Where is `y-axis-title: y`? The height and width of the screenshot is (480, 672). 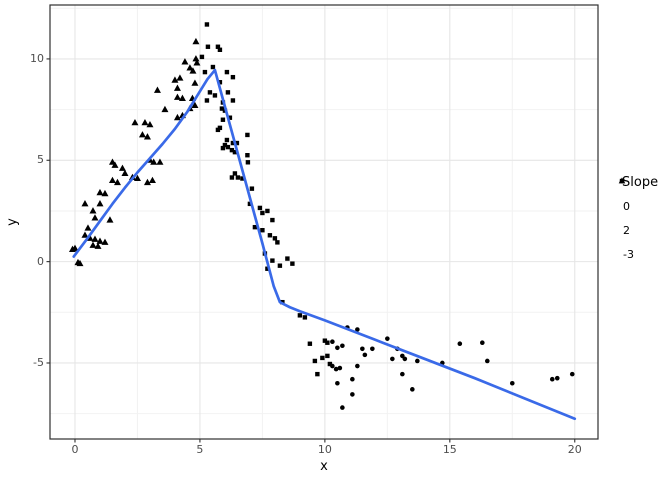
y-axis-title: y is located at coordinates (12, 222).